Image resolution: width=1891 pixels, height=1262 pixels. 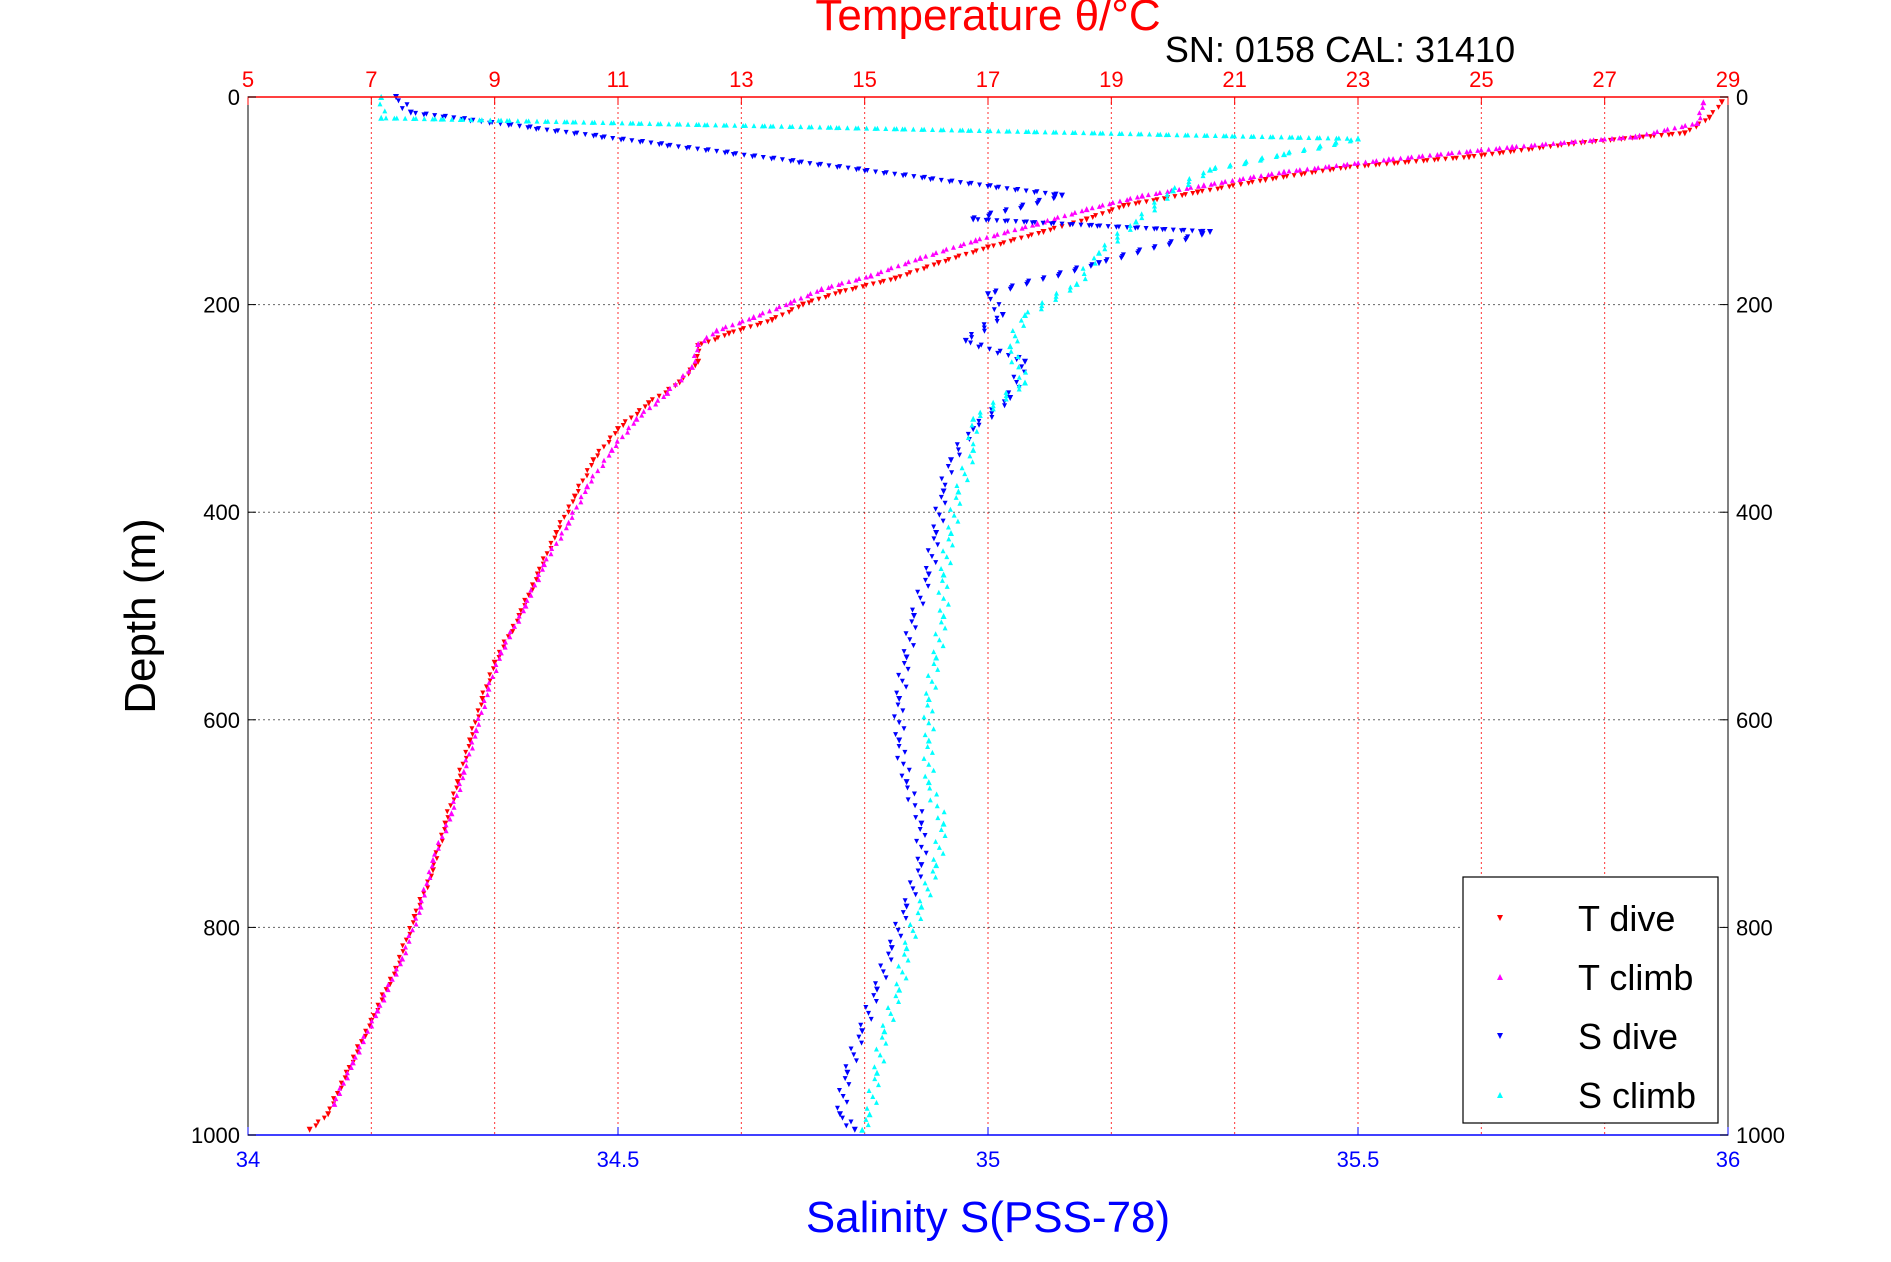 What do you see at coordinates (1728, 1159) in the screenshot?
I see `salinity-tick-label: 36` at bounding box center [1728, 1159].